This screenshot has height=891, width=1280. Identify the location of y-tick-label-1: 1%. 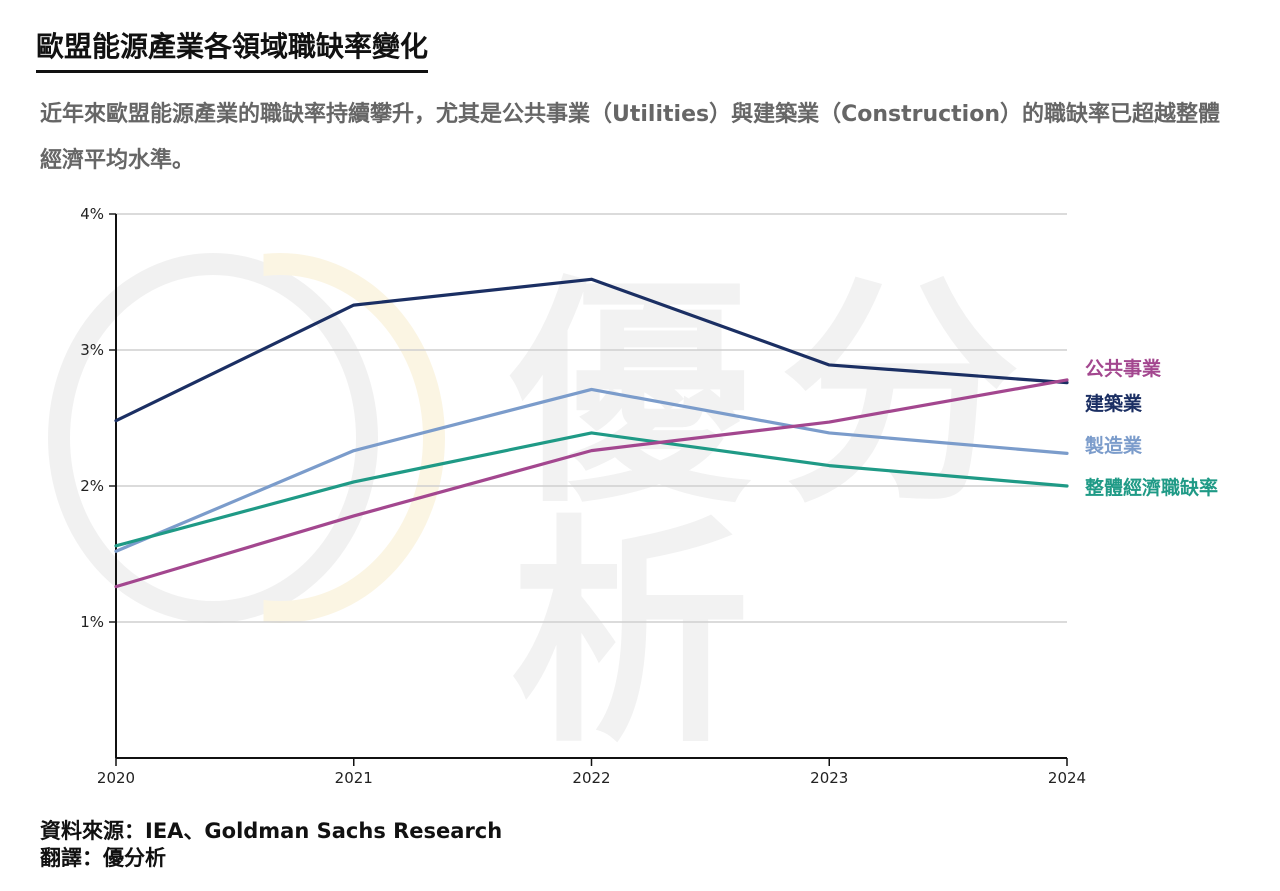
(92, 622).